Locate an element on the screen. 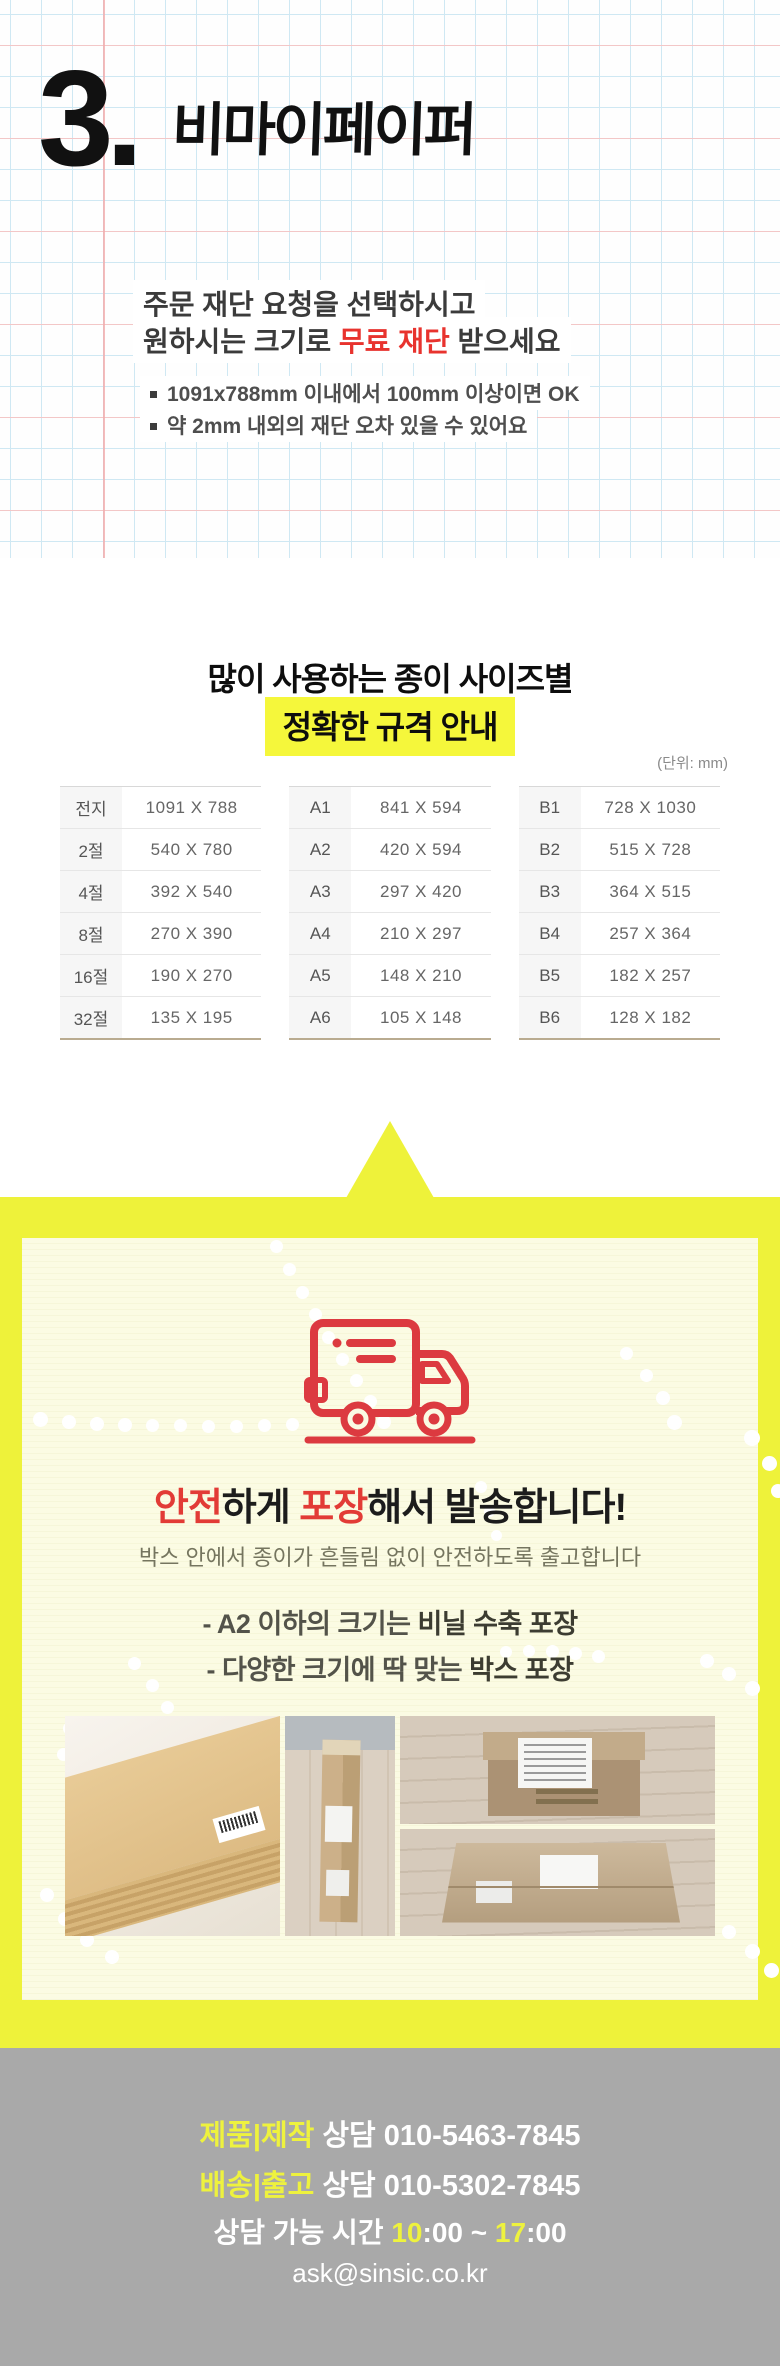 The width and height of the screenshot is (780, 2366). free-cut-emphasis: 무료 재단 is located at coordinates (394, 341).